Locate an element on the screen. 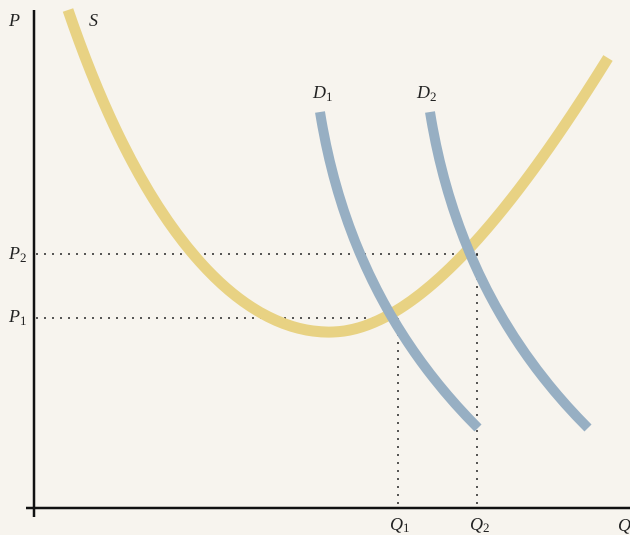 The image size is (630, 535). supply-label: S is located at coordinates (93, 20).